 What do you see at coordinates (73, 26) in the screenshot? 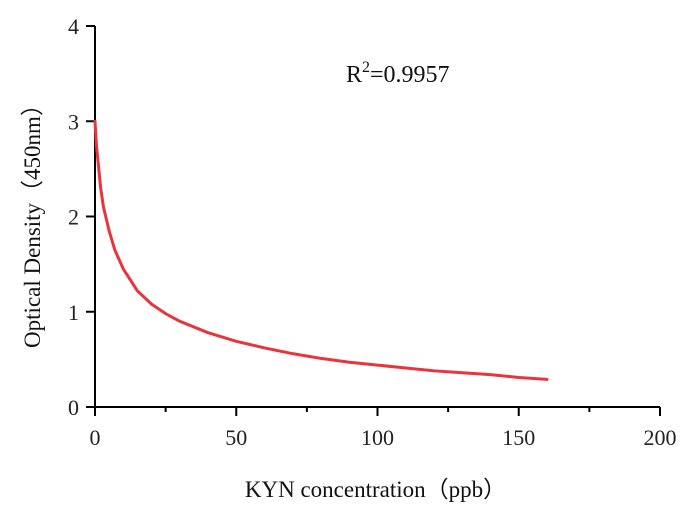
I see `y-tick-label: 4` at bounding box center [73, 26].